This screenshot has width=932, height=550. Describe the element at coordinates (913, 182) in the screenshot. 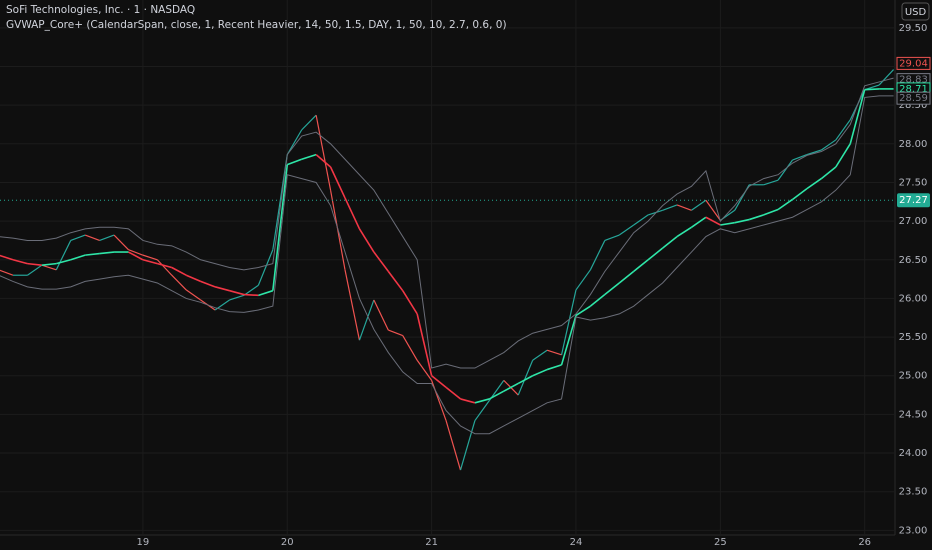

I see `y-tick-label: 27.50` at that location.